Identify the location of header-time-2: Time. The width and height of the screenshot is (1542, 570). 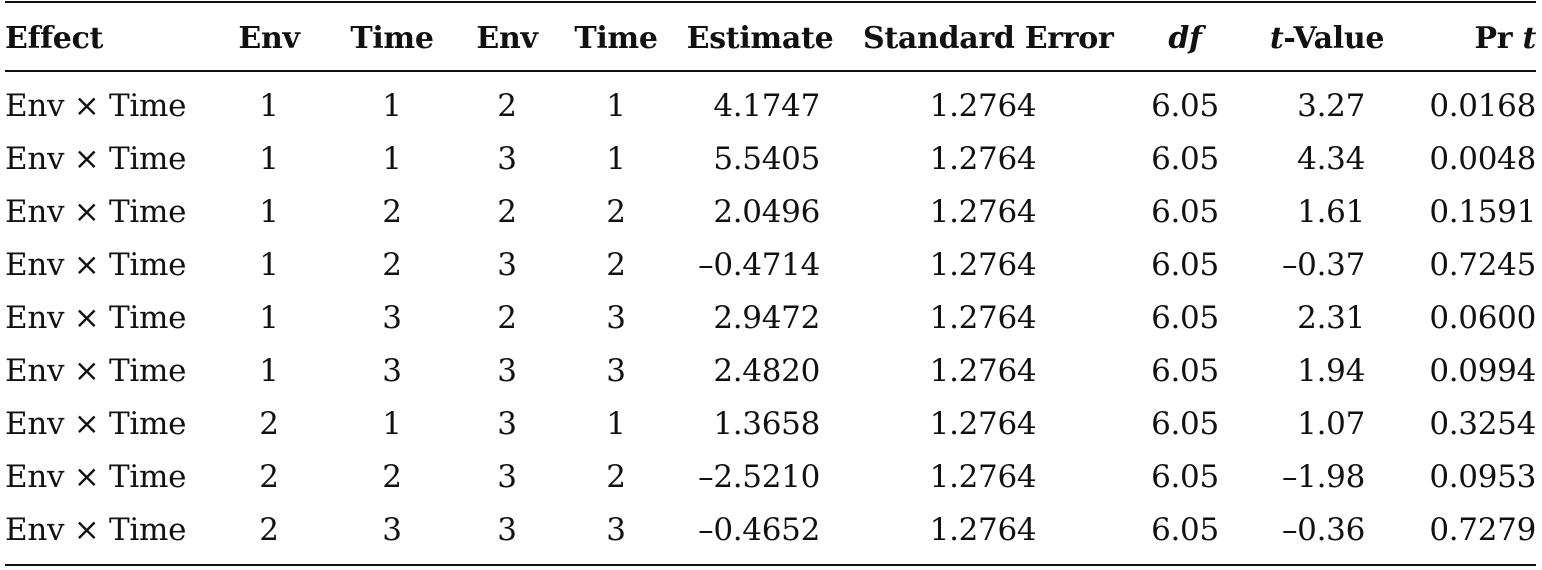
(616, 38).